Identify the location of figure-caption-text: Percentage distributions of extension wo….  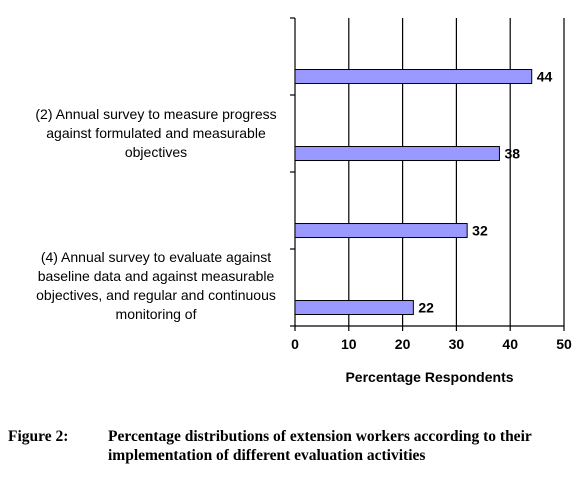
(320, 446).